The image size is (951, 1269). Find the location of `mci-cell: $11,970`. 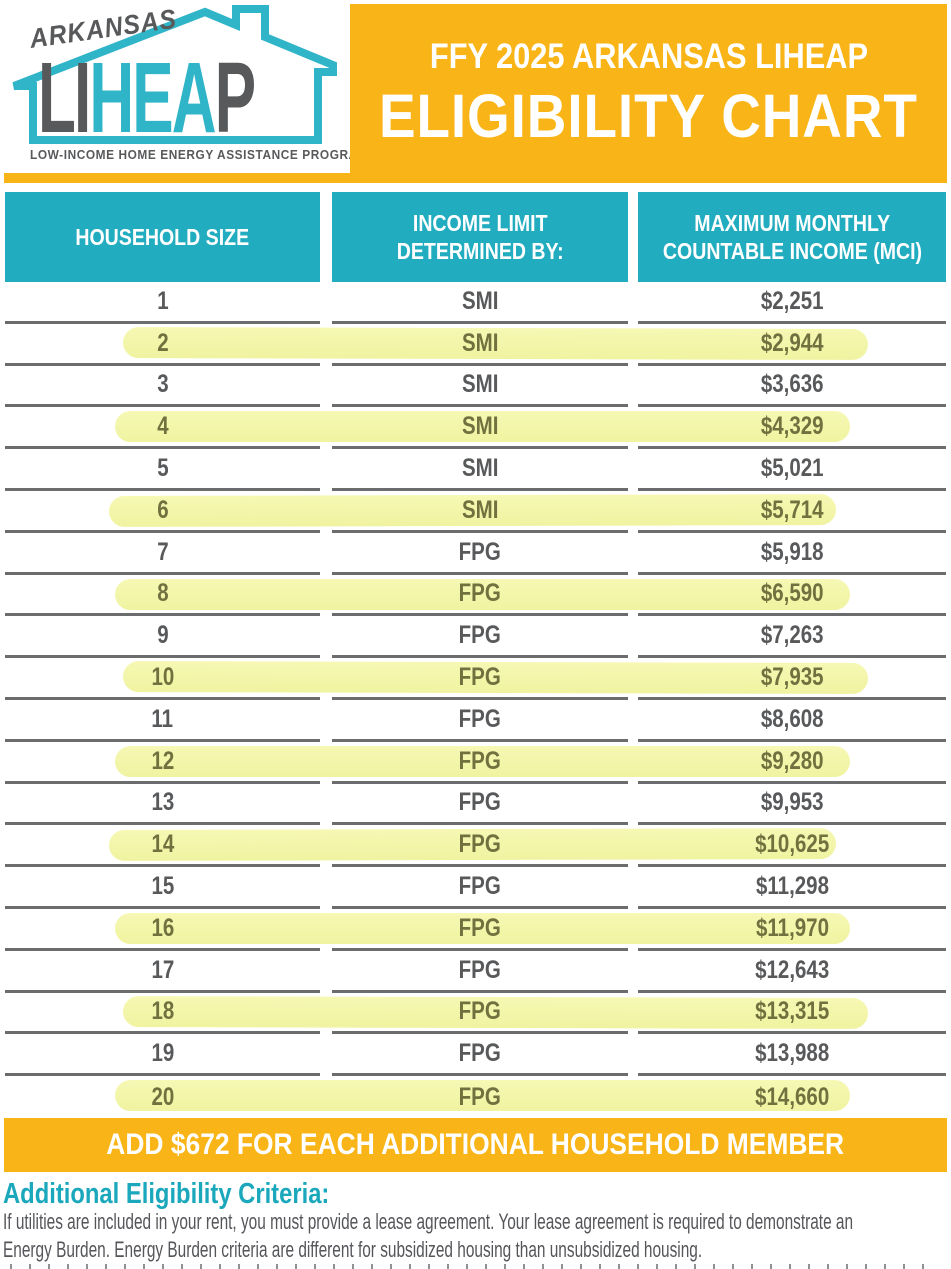

mci-cell: $11,970 is located at coordinates (792, 930).